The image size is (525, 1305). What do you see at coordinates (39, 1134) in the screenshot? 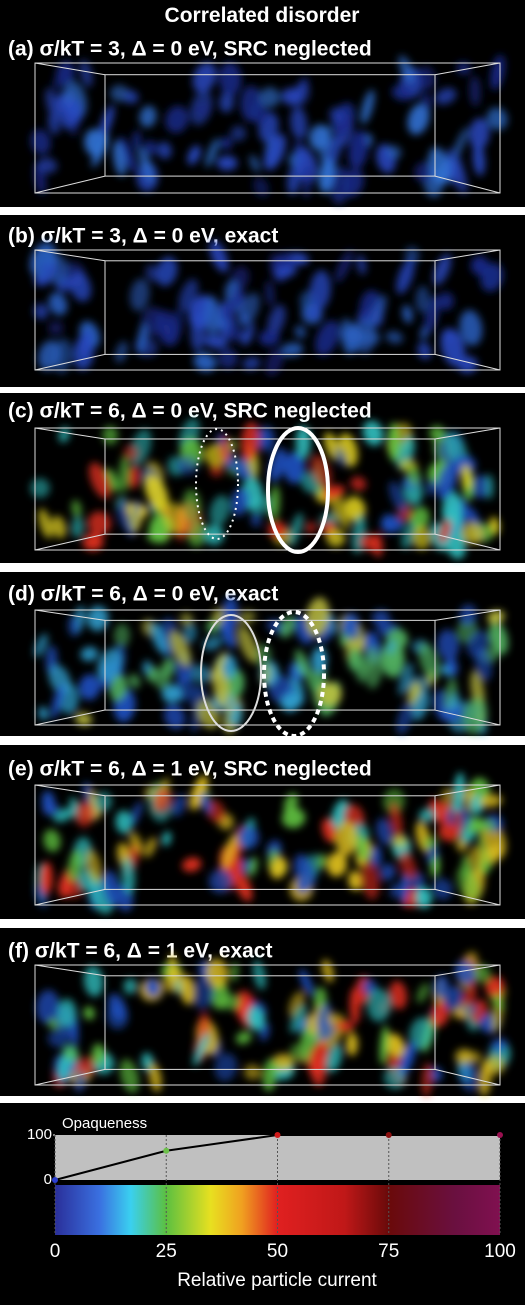
I see `y-tick-label: 100` at bounding box center [39, 1134].